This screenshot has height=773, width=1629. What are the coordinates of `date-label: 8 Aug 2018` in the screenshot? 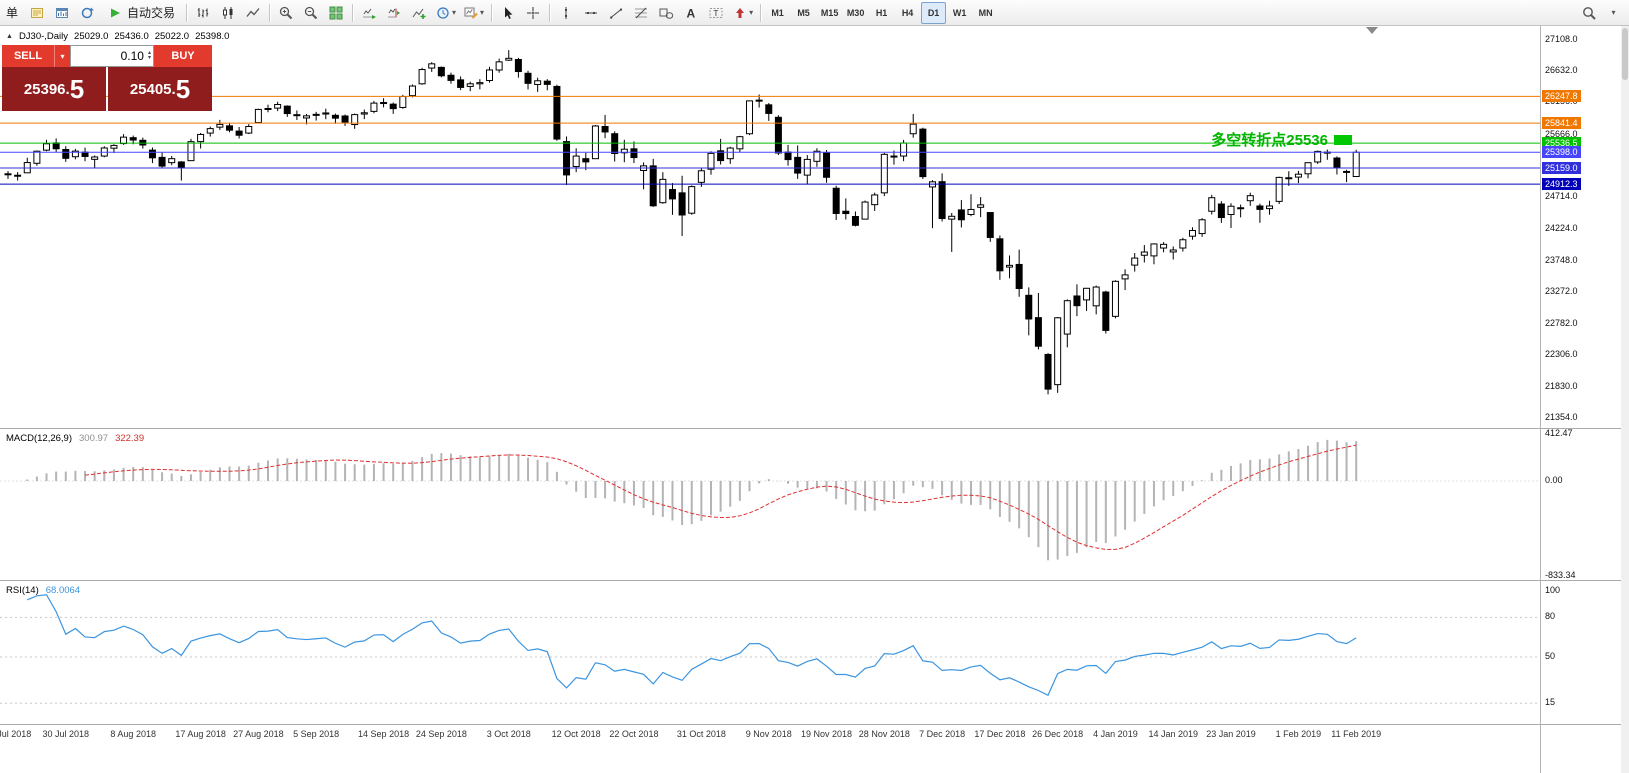 It's located at (133, 734).